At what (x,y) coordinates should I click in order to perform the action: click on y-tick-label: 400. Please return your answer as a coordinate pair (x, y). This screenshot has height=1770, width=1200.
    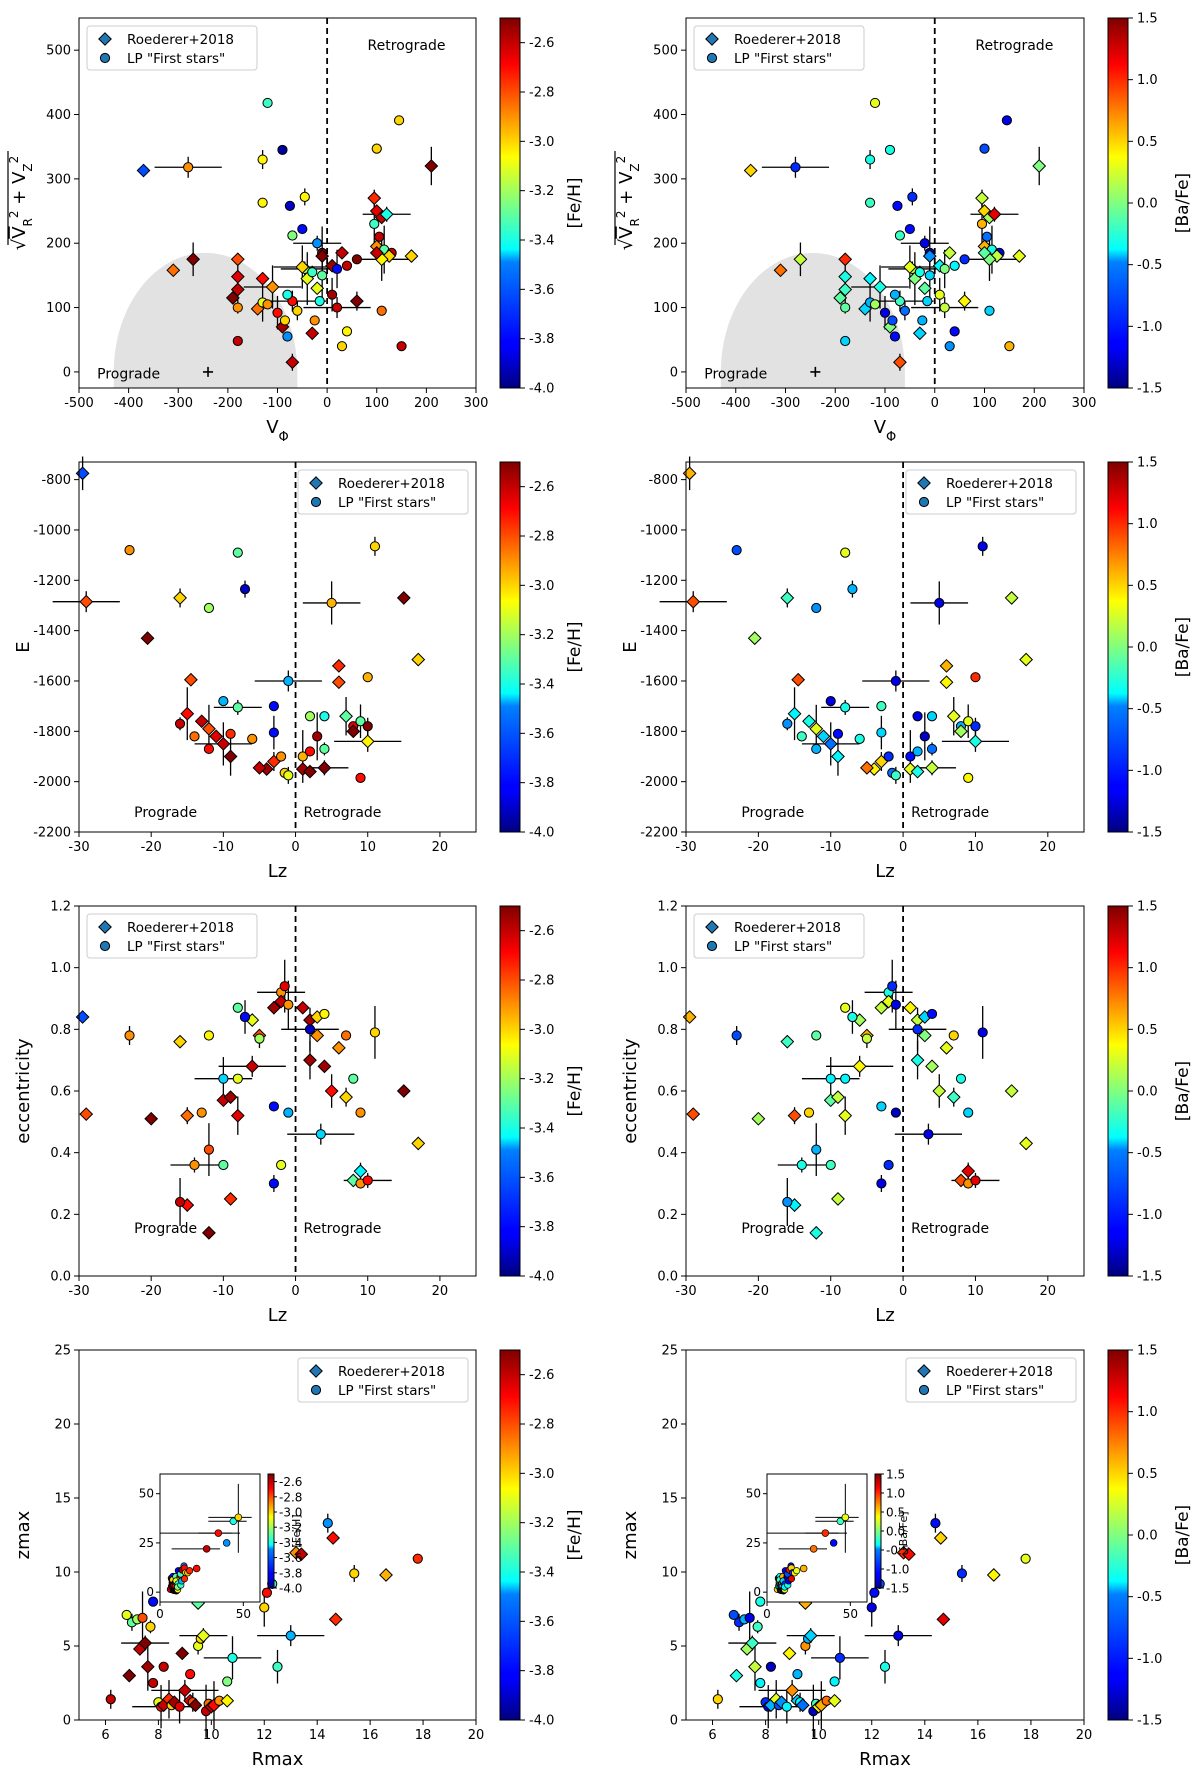
    Looking at the image, I should click on (58, 115).